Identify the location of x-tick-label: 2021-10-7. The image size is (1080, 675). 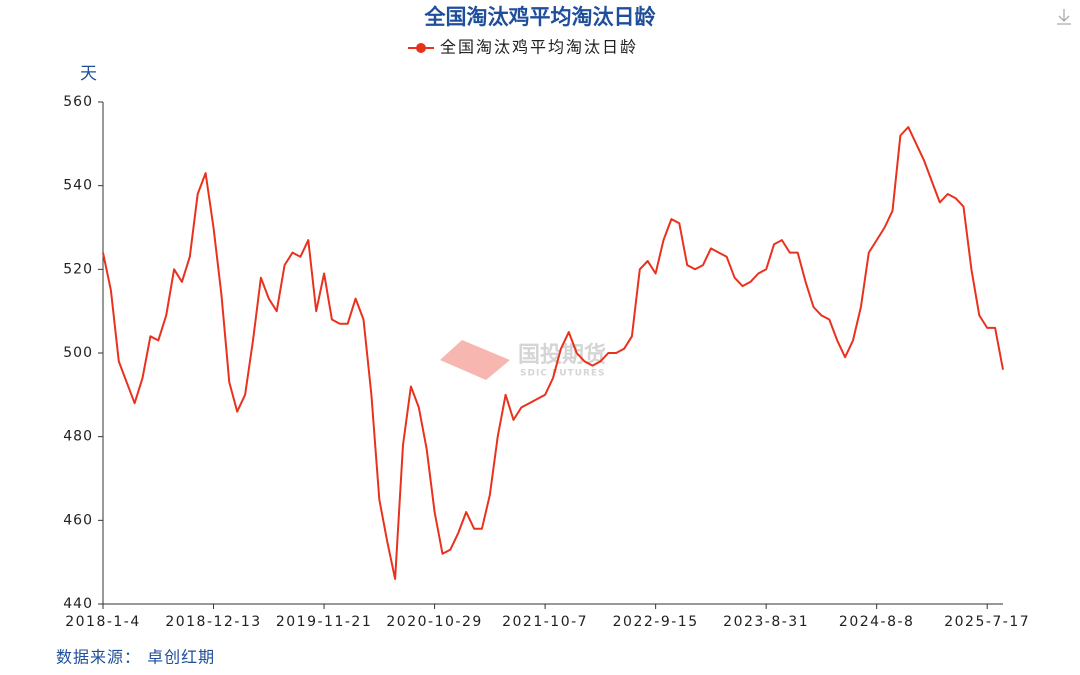
(545, 622).